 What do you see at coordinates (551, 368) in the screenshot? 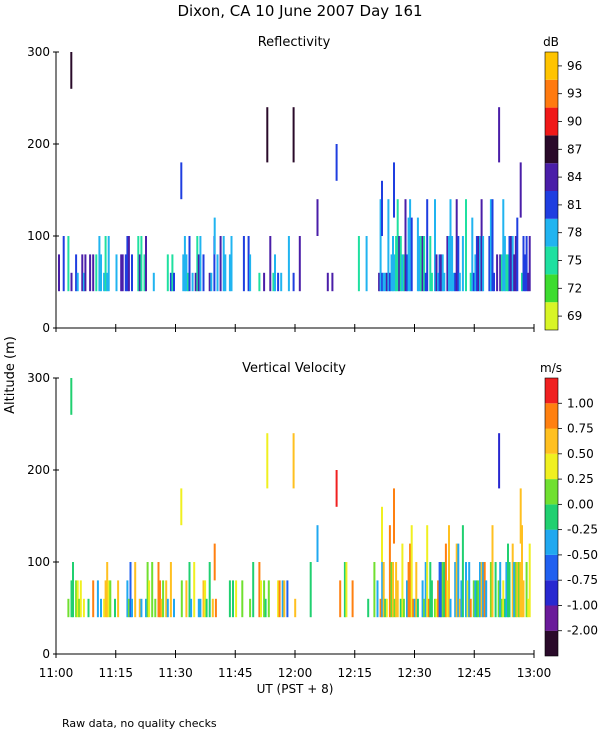
I see `colorbar-unit-velocity: m/s` at bounding box center [551, 368].